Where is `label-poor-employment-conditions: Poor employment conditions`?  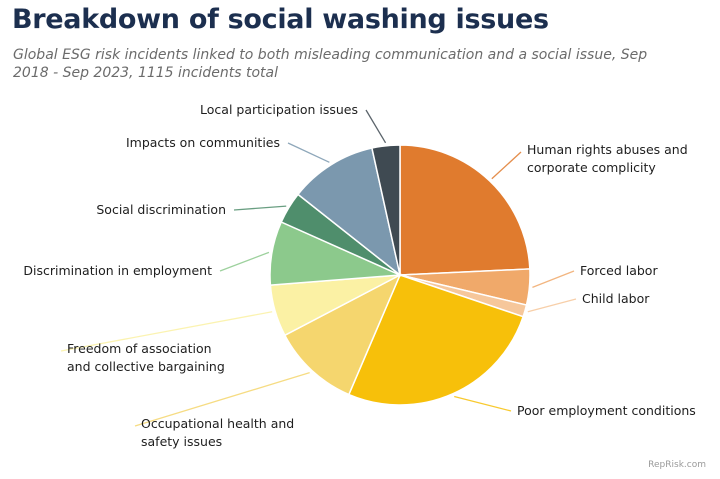 label-poor-employment-conditions: Poor employment conditions is located at coordinates (606, 410).